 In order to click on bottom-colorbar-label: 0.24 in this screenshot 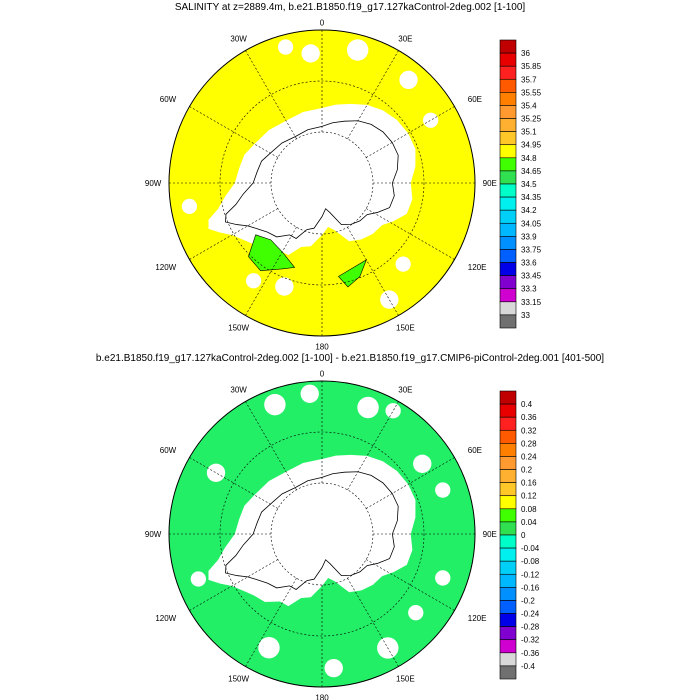, I will do `click(529, 456)`.